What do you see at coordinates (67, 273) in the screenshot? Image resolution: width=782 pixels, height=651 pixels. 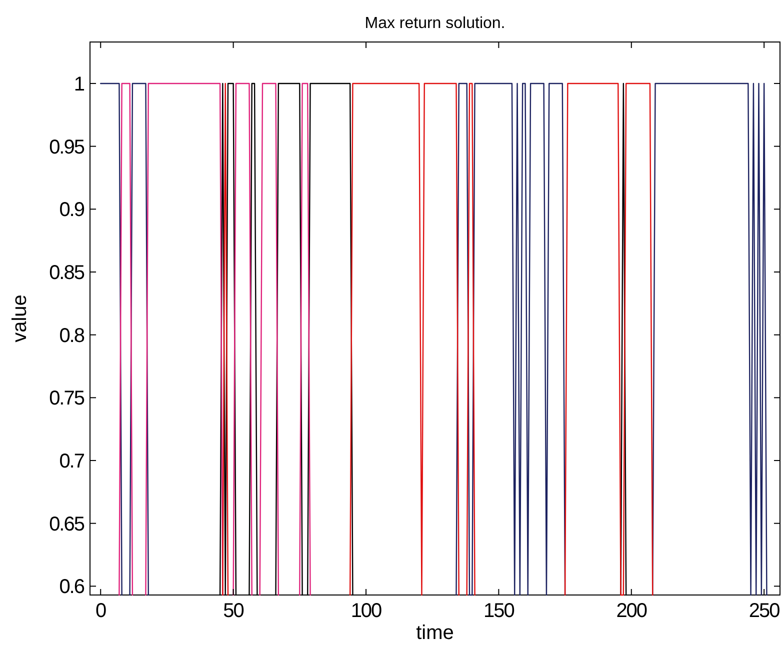 I see `y-tick-label: 0.85` at bounding box center [67, 273].